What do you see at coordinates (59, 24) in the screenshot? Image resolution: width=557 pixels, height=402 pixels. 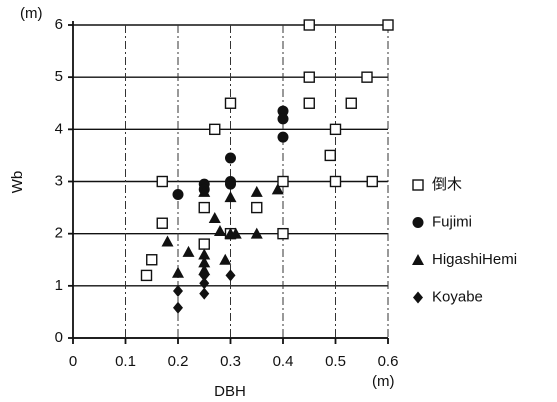 I see `y-tick-label: 6` at bounding box center [59, 24].